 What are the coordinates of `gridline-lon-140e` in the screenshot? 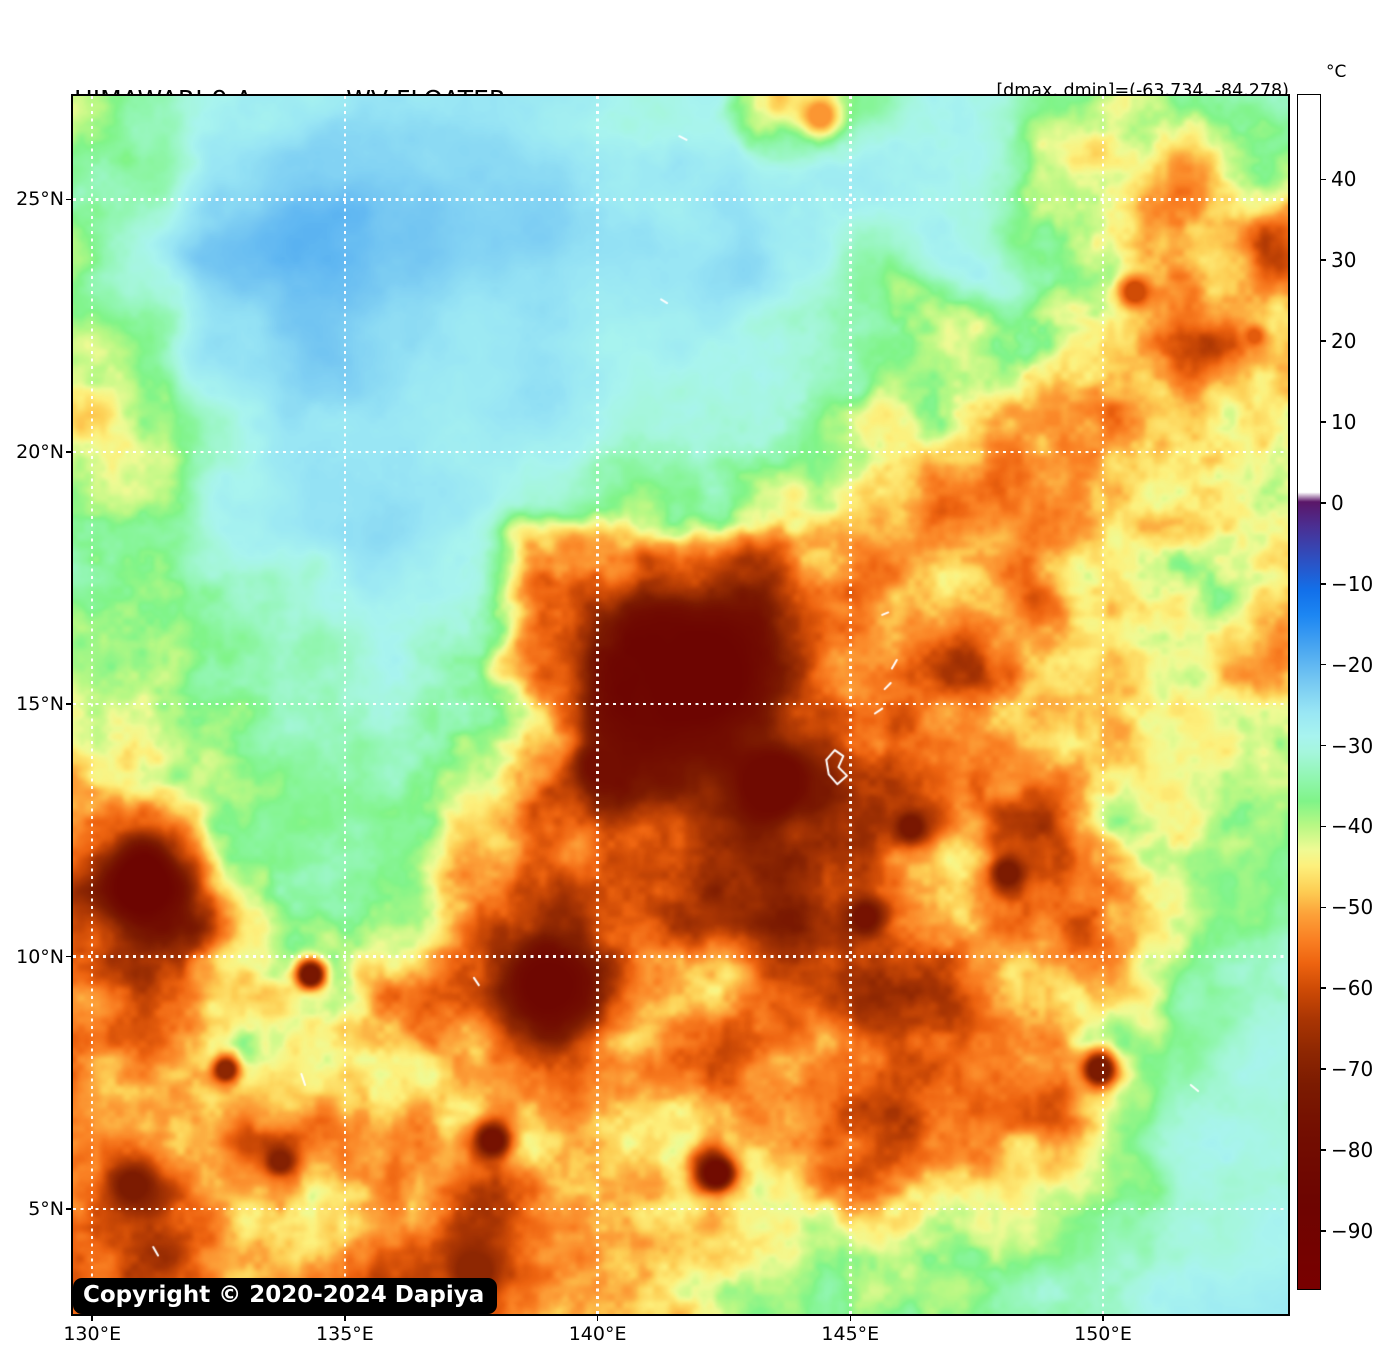 It's located at (597, 705).